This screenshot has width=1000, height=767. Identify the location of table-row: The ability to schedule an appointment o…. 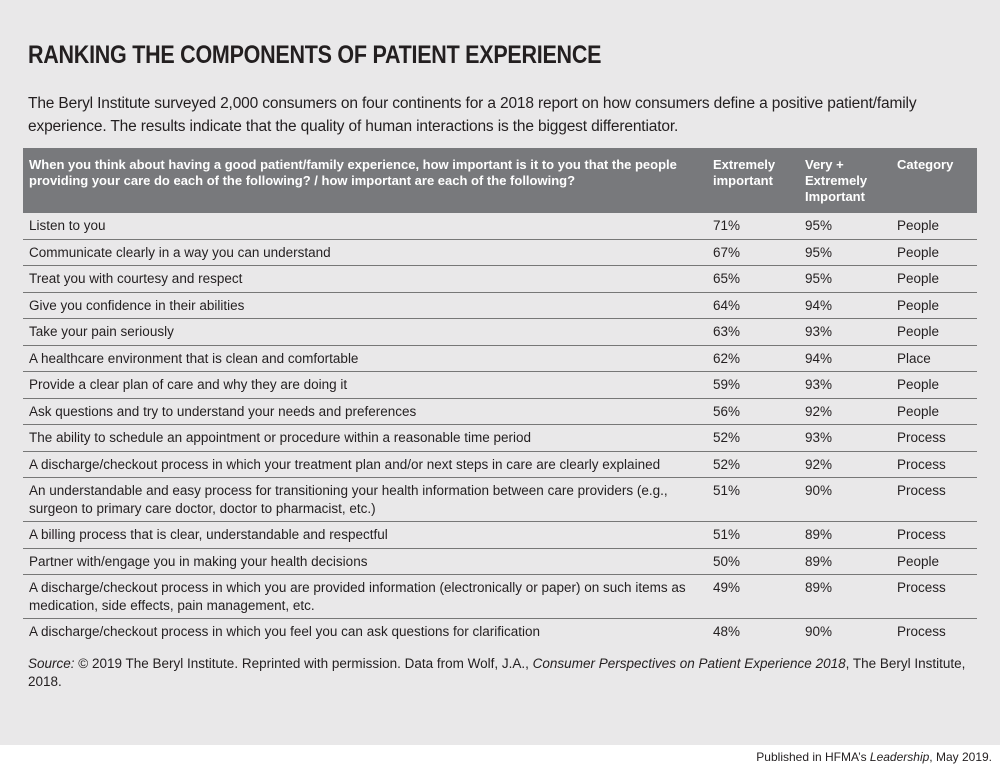
(500, 438).